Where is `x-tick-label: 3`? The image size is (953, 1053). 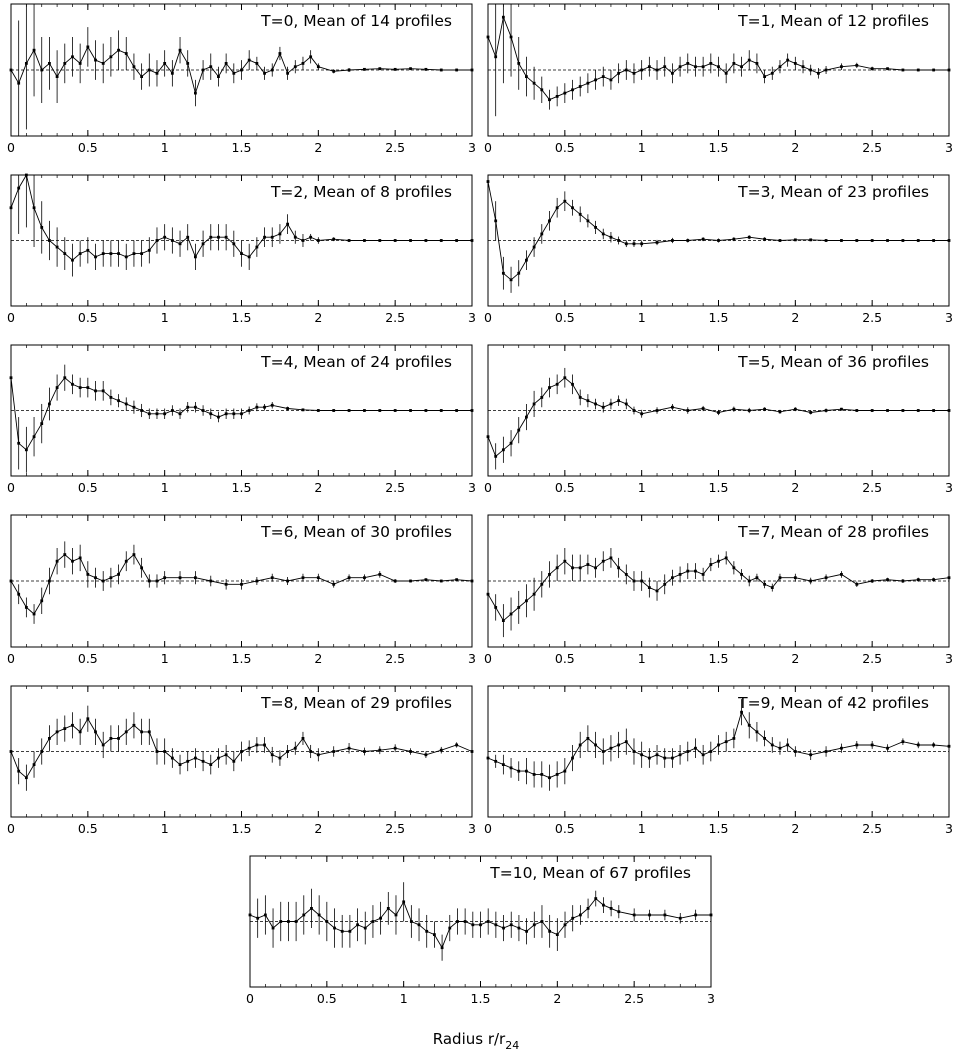
x-tick-label: 3 is located at coordinates (472, 828).